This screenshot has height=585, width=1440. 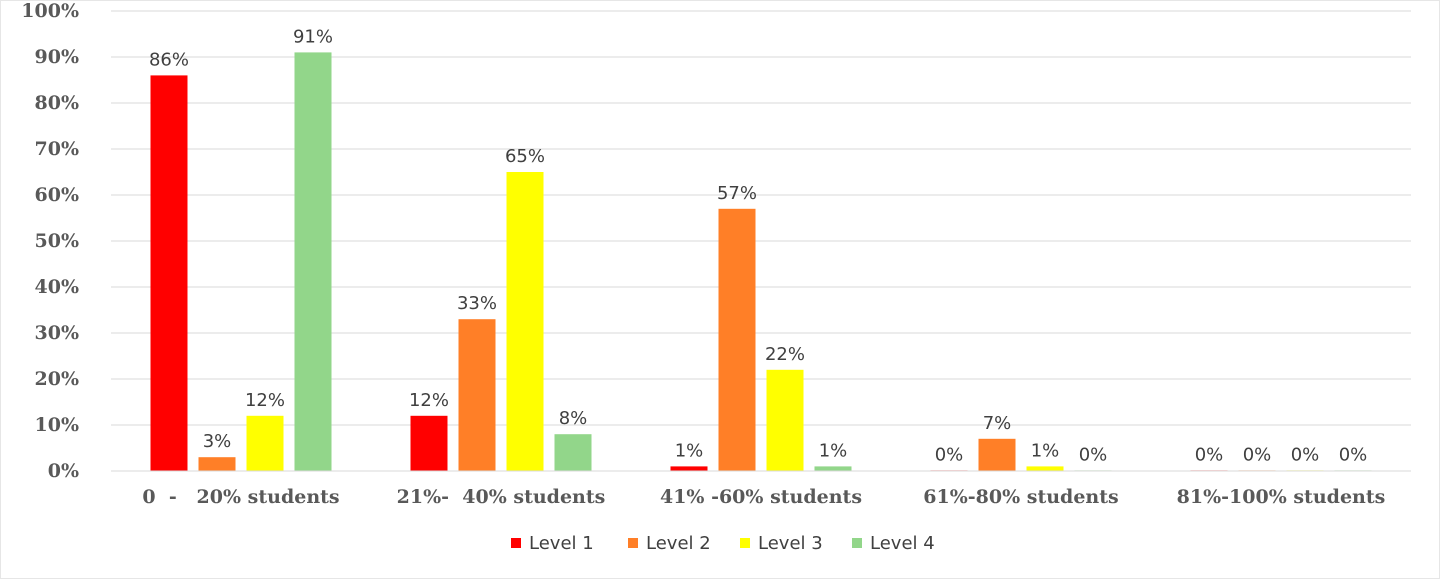 I want to click on x-category-label: 81%-100% students, so click(x=1281, y=497).